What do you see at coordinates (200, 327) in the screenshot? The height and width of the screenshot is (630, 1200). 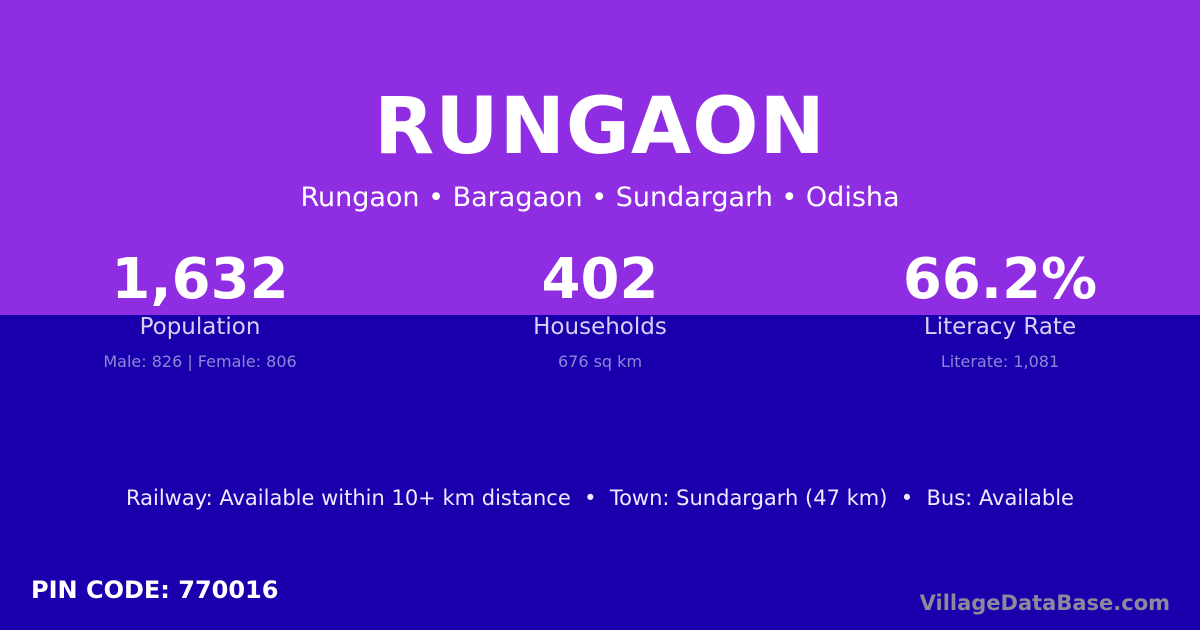 I see `stat-label: Population` at bounding box center [200, 327].